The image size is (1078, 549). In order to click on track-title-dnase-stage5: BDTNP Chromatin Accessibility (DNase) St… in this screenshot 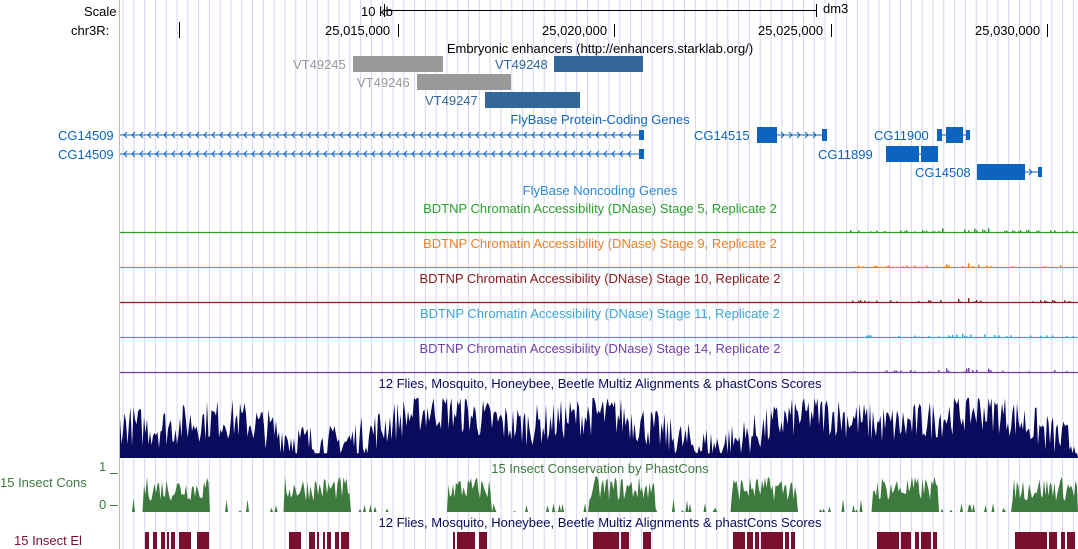, I will do `click(600, 208)`.